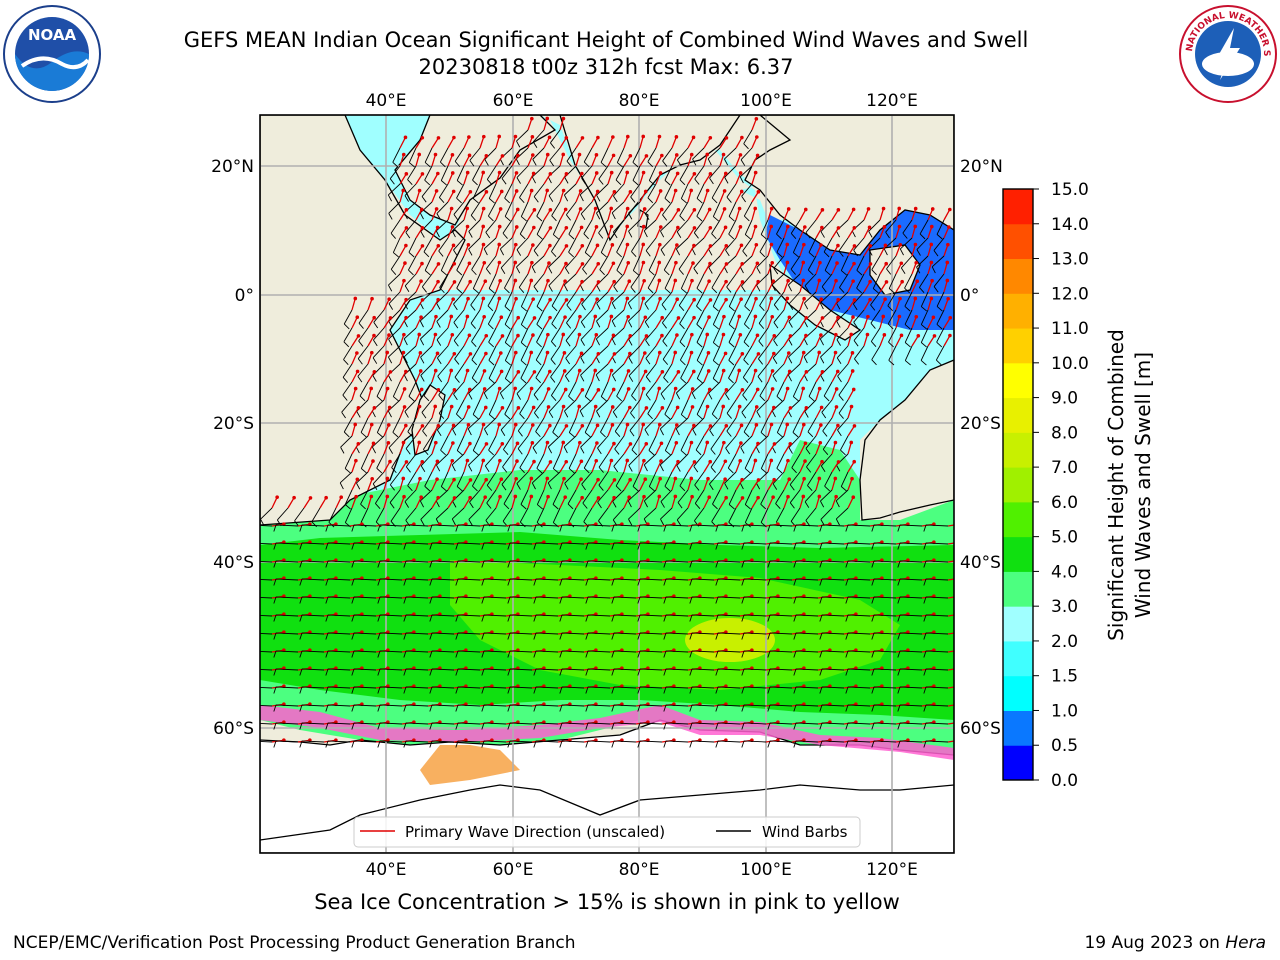  Describe the element at coordinates (1227, 53) in the screenshot. I see `nws-logo: NATIONAL WEATHER SERVICE` at that location.